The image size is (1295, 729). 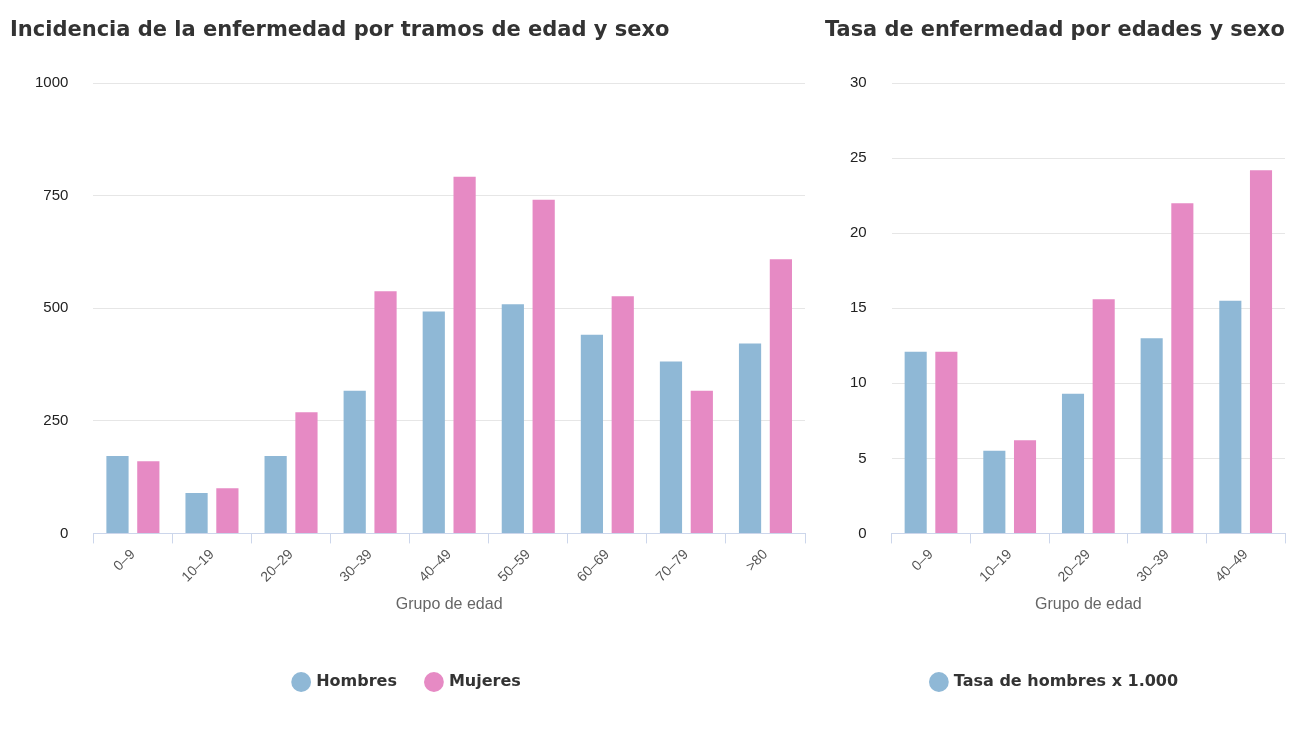 I want to click on y-tick-label: 1000, so click(x=51, y=82).